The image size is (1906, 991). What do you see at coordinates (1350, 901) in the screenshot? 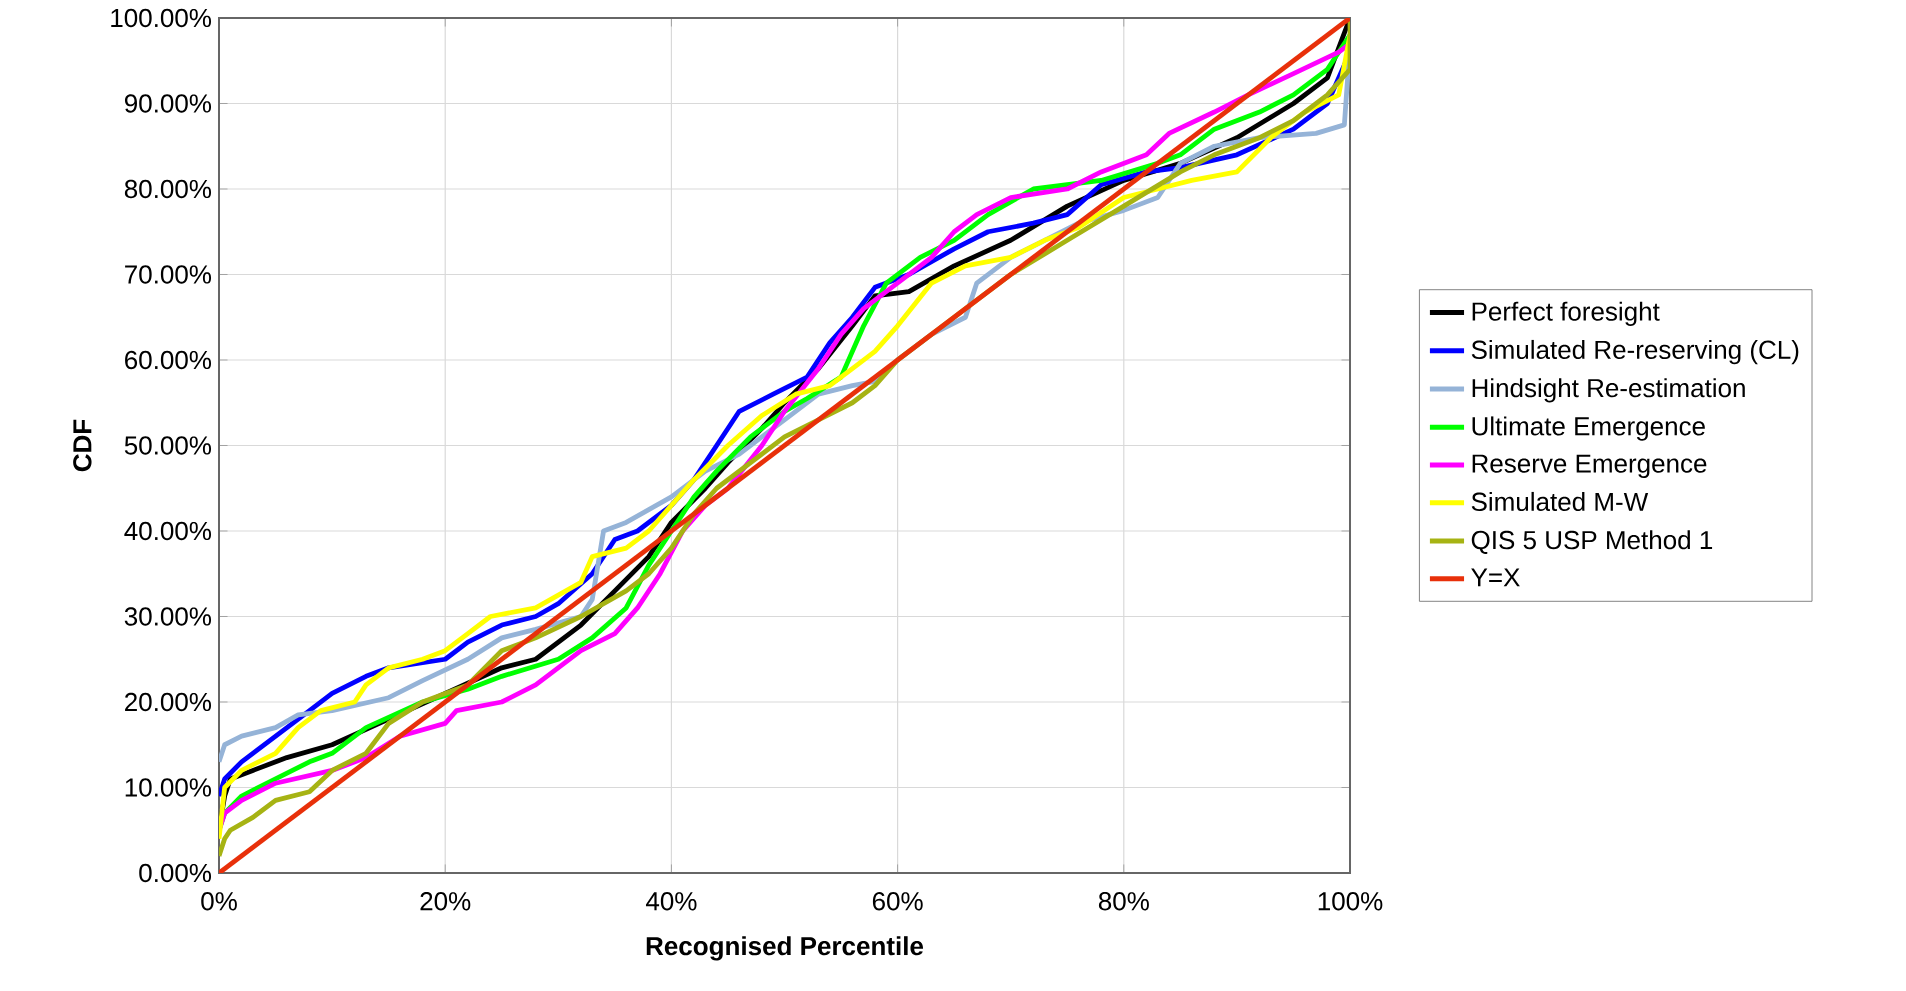
I see `x-tick-label: 100%` at bounding box center [1350, 901].